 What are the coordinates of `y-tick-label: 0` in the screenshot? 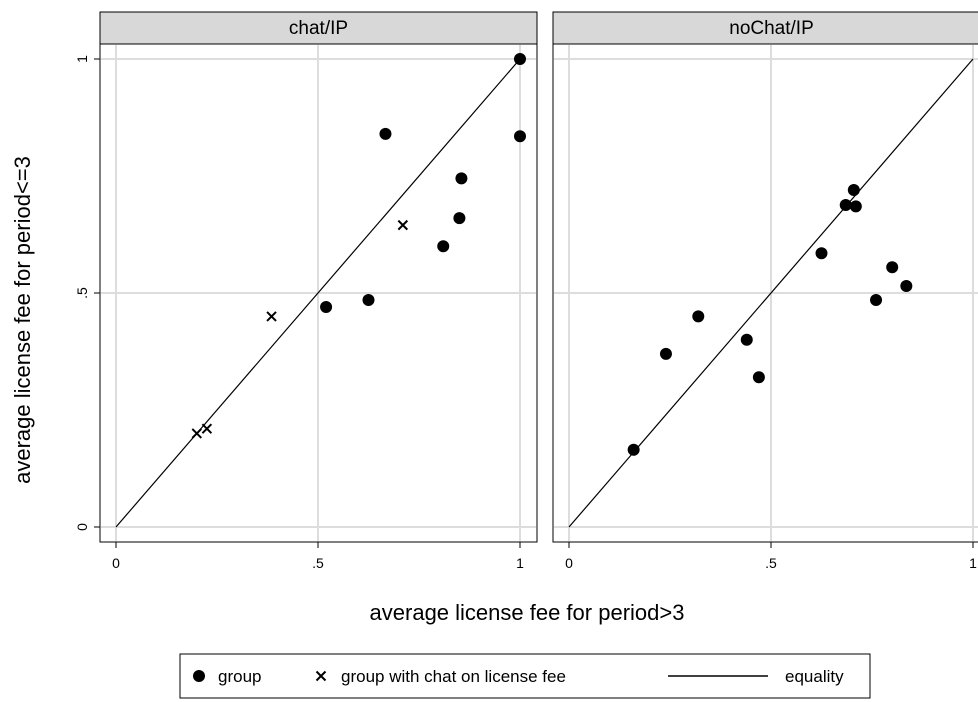 It's located at (82, 527).